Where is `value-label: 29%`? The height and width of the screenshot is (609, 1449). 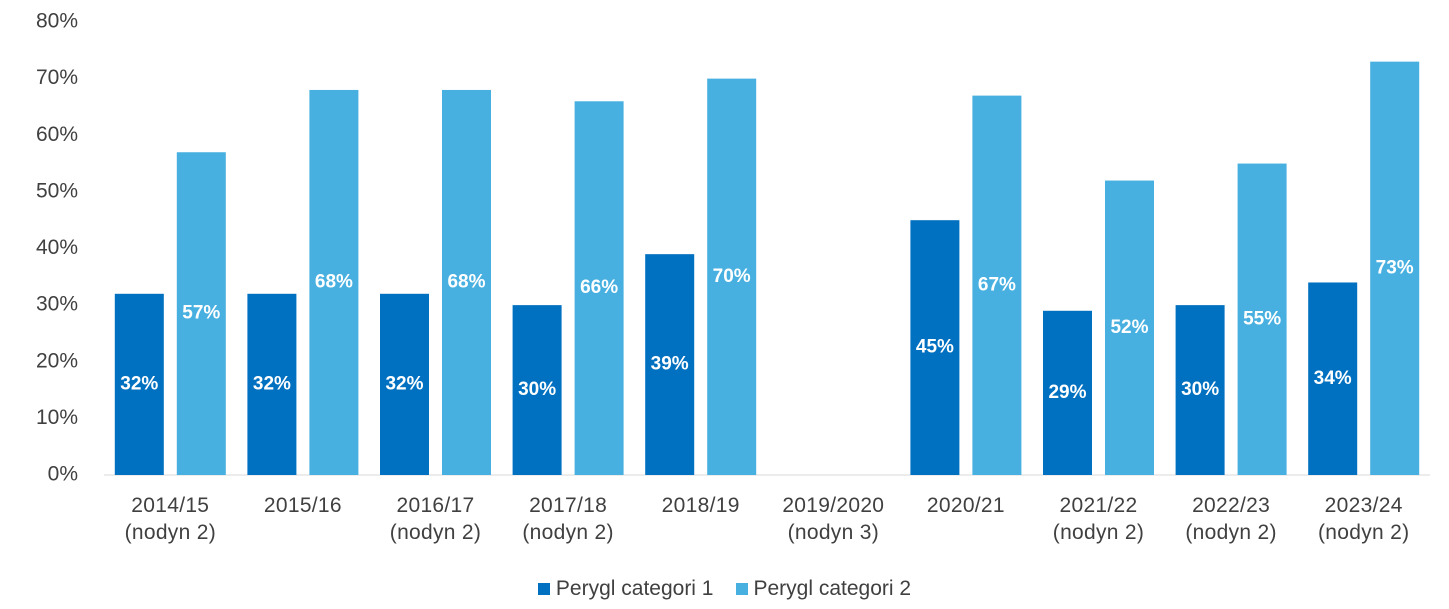 value-label: 29% is located at coordinates (1067, 392).